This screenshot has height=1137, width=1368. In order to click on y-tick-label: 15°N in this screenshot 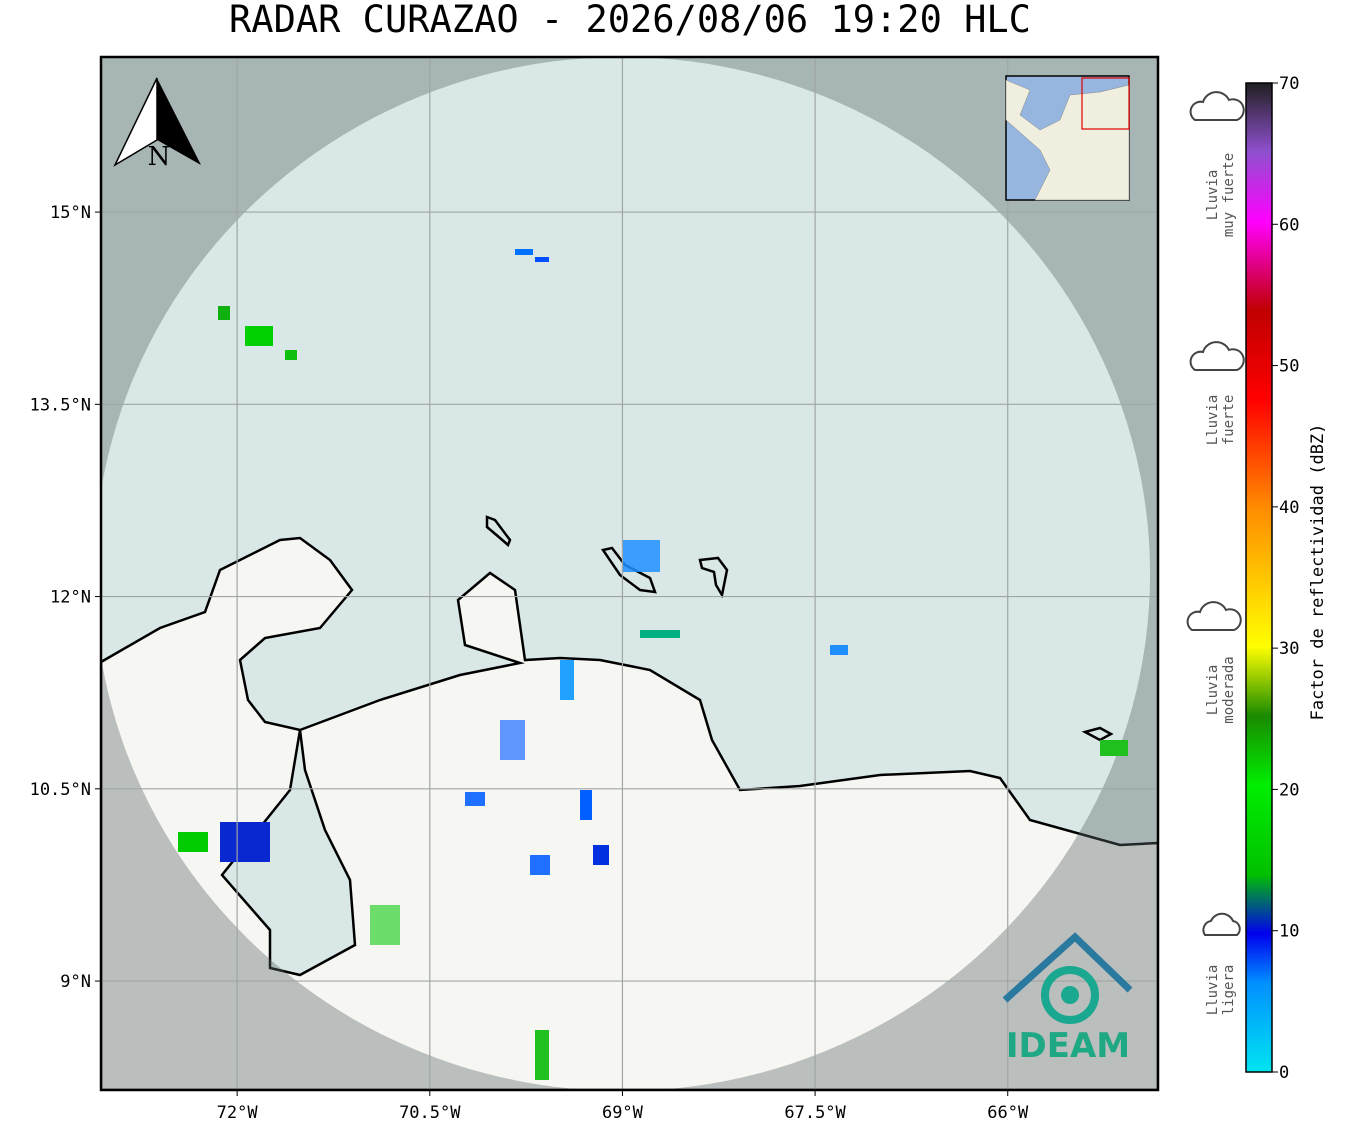, I will do `click(70, 213)`.